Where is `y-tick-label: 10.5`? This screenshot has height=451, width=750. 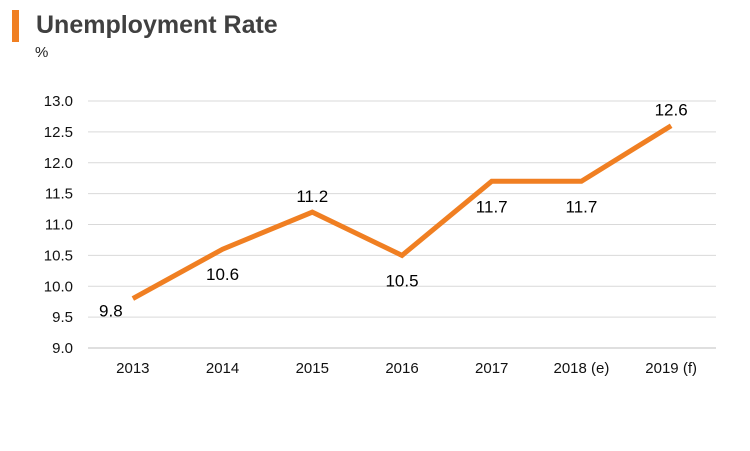
y-tick-label: 10.5 is located at coordinates (58, 255).